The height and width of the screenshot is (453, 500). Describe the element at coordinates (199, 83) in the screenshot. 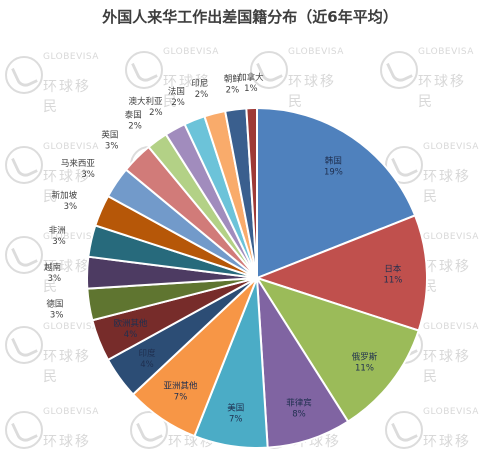

I see `slice-name-label: 印尼` at that location.